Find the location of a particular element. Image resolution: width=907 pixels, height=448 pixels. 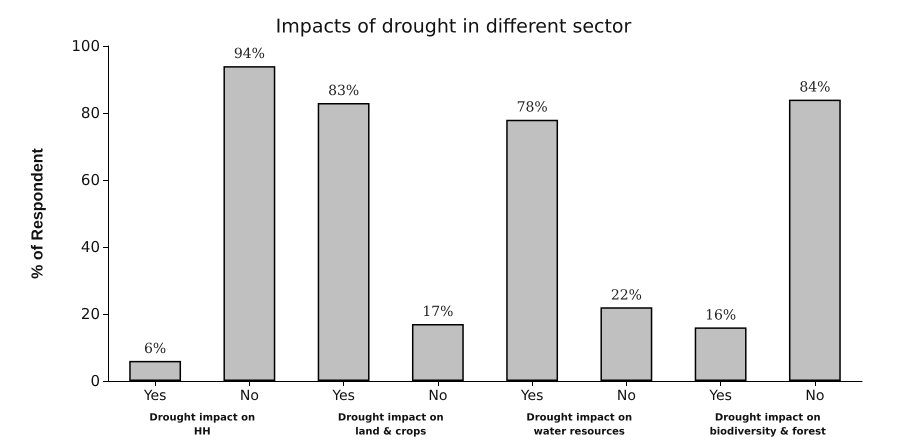

y-tick-label: 40 is located at coordinates (90, 247).